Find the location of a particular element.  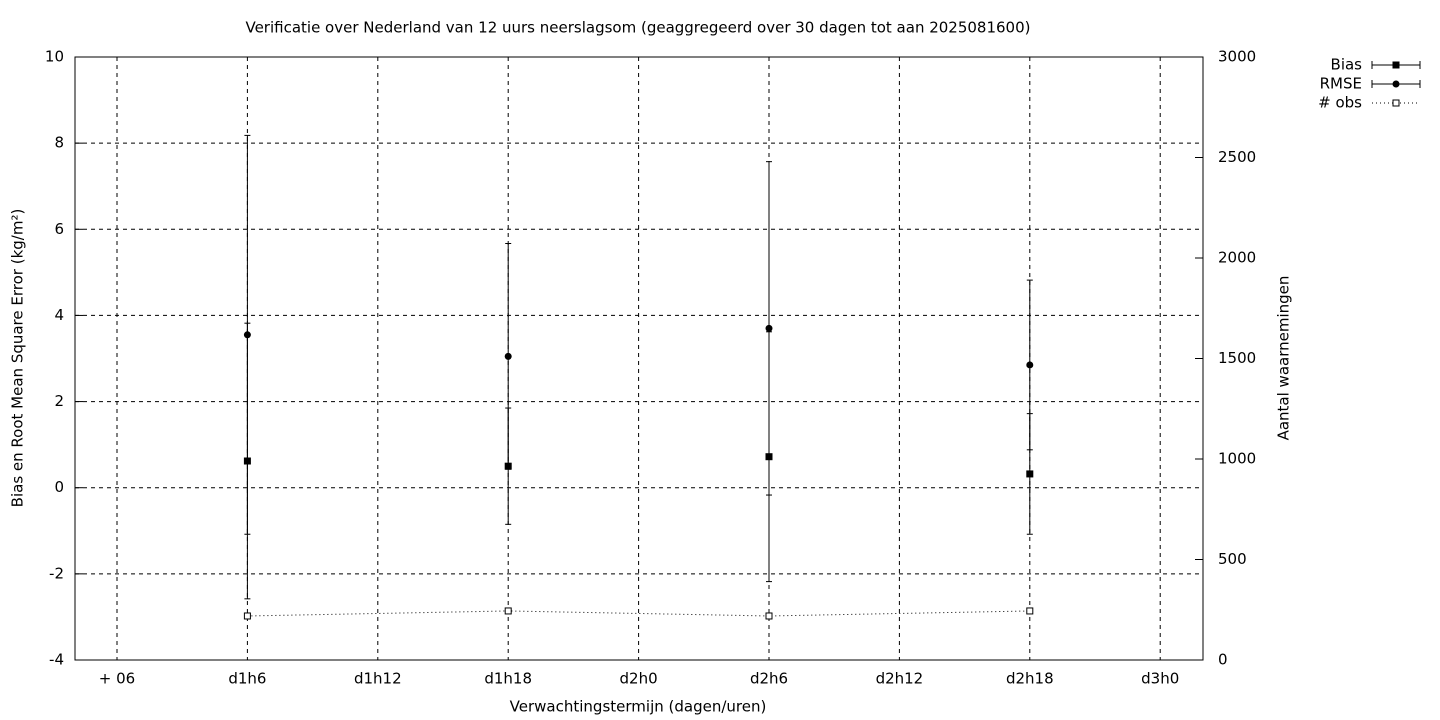

y-tick-label: 8 is located at coordinates (59, 143).